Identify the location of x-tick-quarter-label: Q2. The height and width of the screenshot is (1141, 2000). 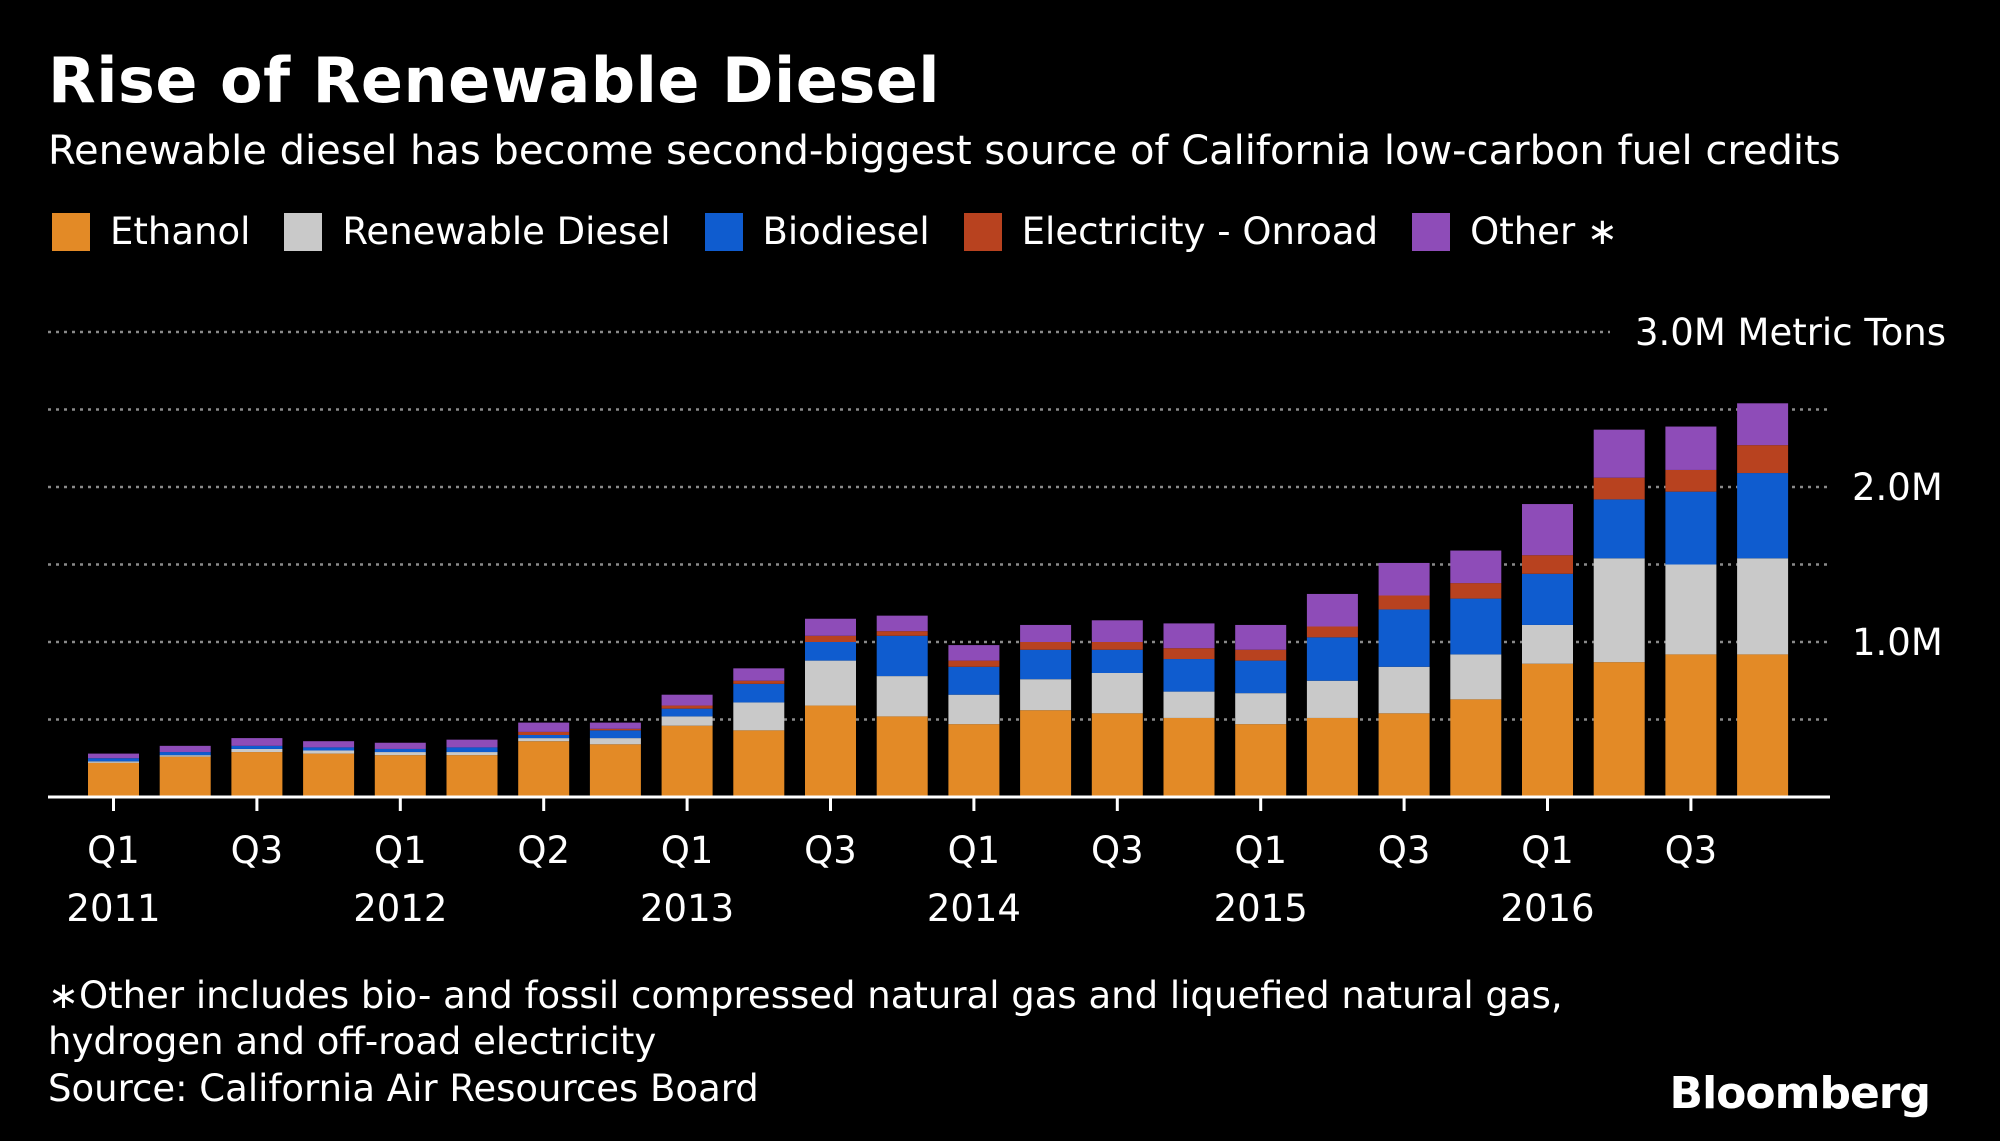
(543, 850).